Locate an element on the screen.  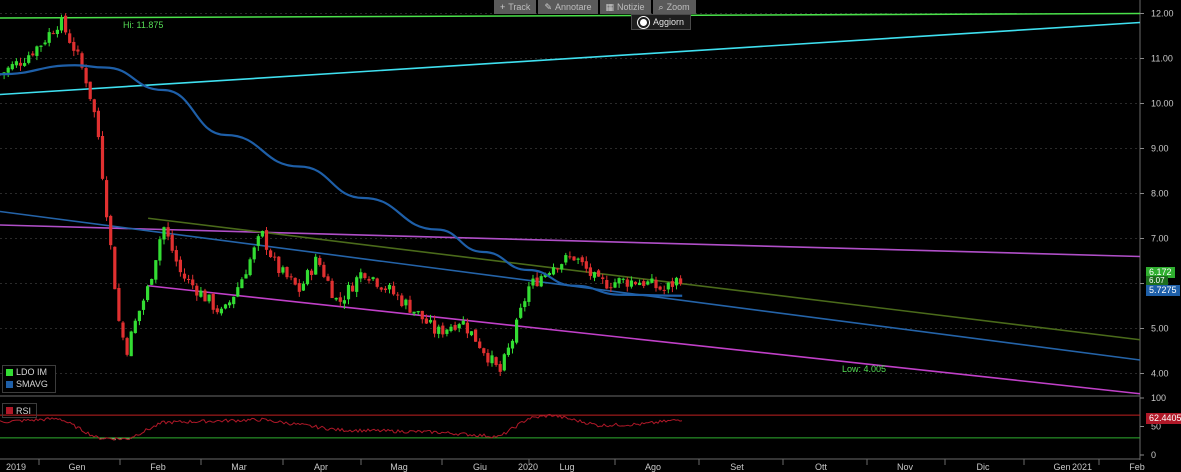
rsi-line is located at coordinates (341, 427).